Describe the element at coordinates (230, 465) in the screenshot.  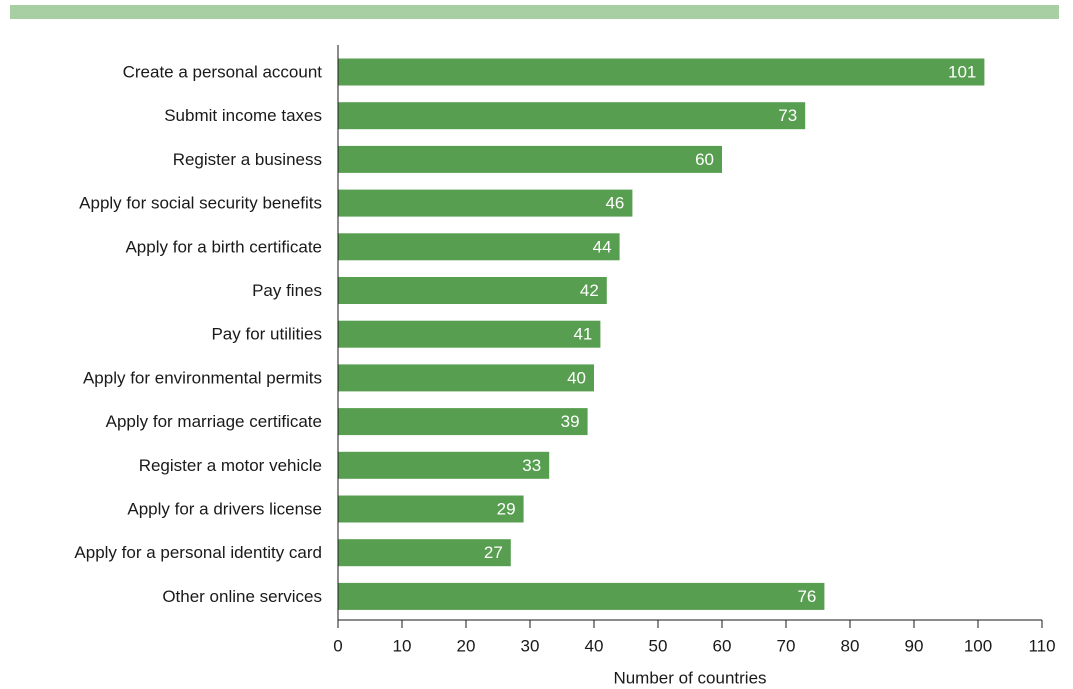
I see `category-label: Register a motor vehicle` at that location.